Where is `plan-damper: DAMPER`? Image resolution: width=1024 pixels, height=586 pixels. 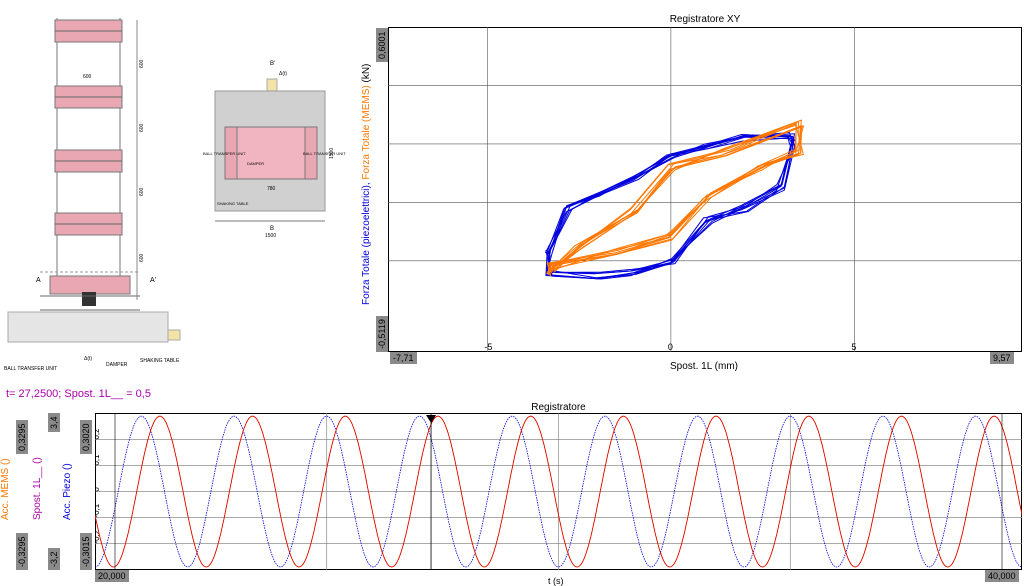
plan-damper: DAMPER is located at coordinates (255, 163).